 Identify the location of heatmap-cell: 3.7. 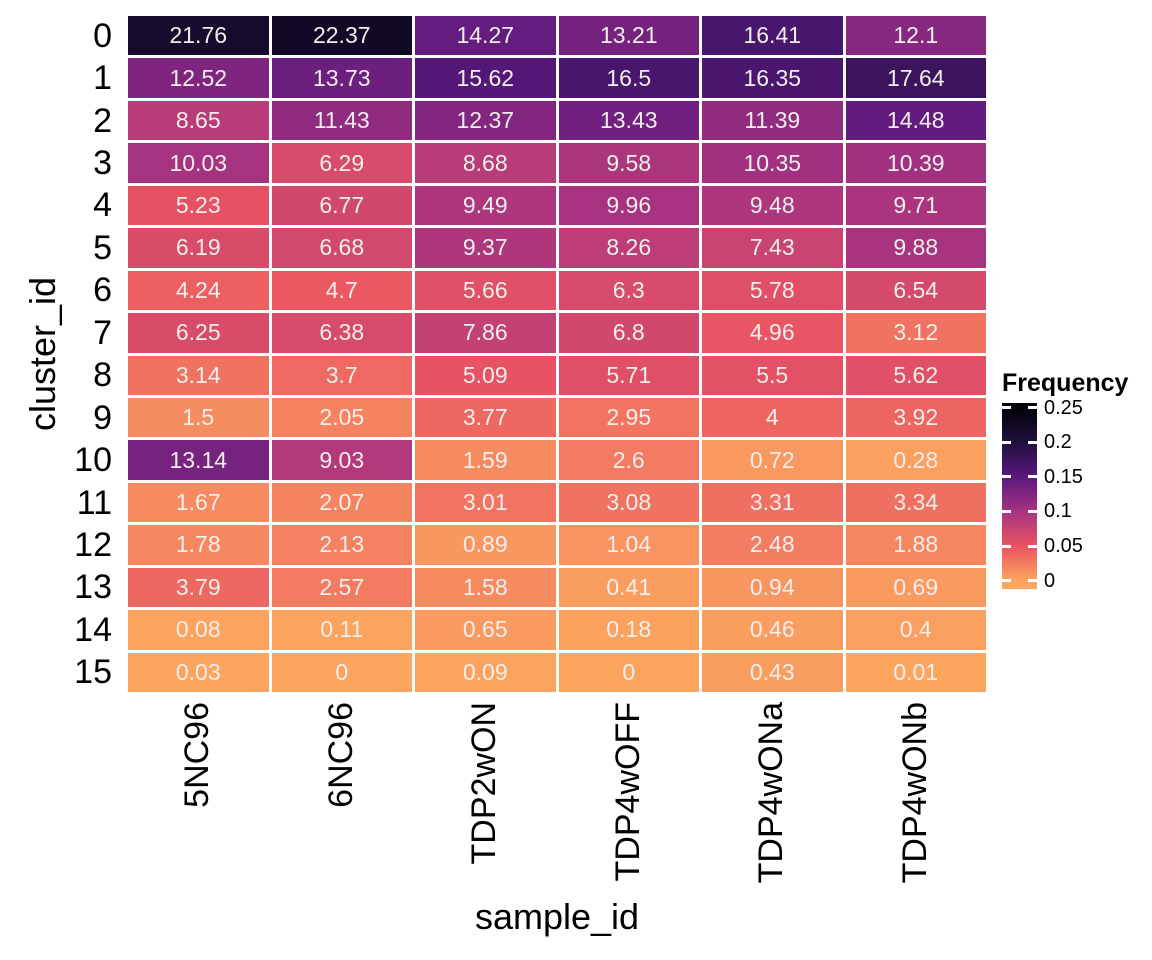
(341, 375).